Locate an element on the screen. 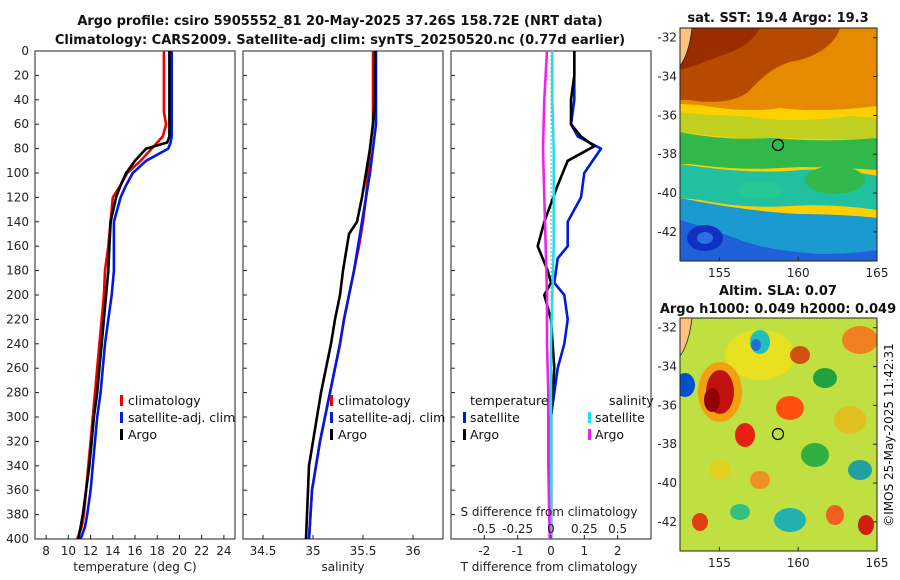 This screenshot has width=900, height=580. sst-map-lon-tick-label: 160 is located at coordinates (798, 273).